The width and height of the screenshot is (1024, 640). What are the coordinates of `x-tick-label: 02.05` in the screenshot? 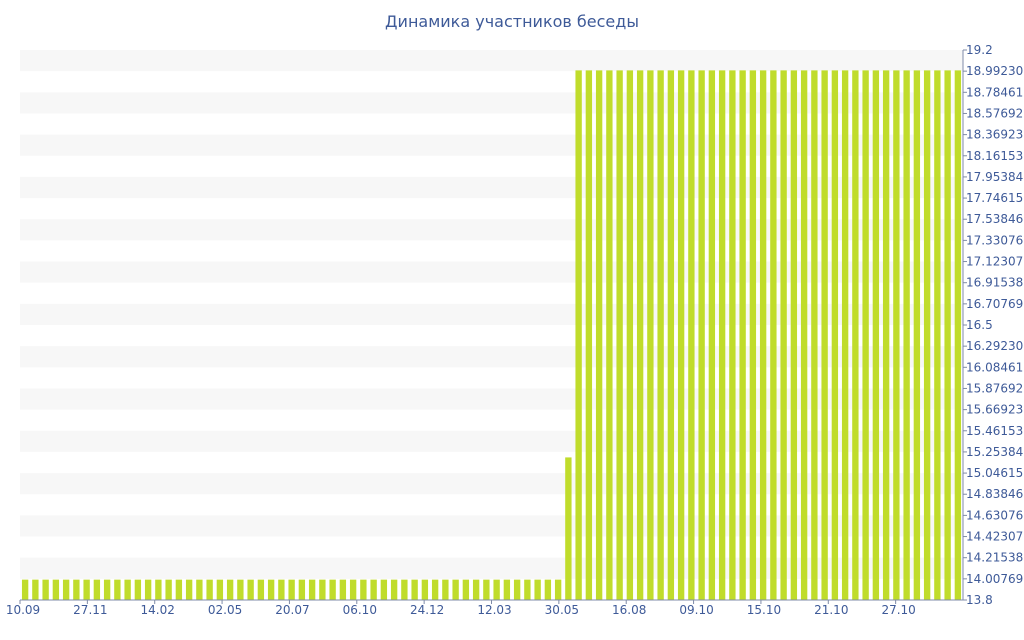 It's located at (225, 610).